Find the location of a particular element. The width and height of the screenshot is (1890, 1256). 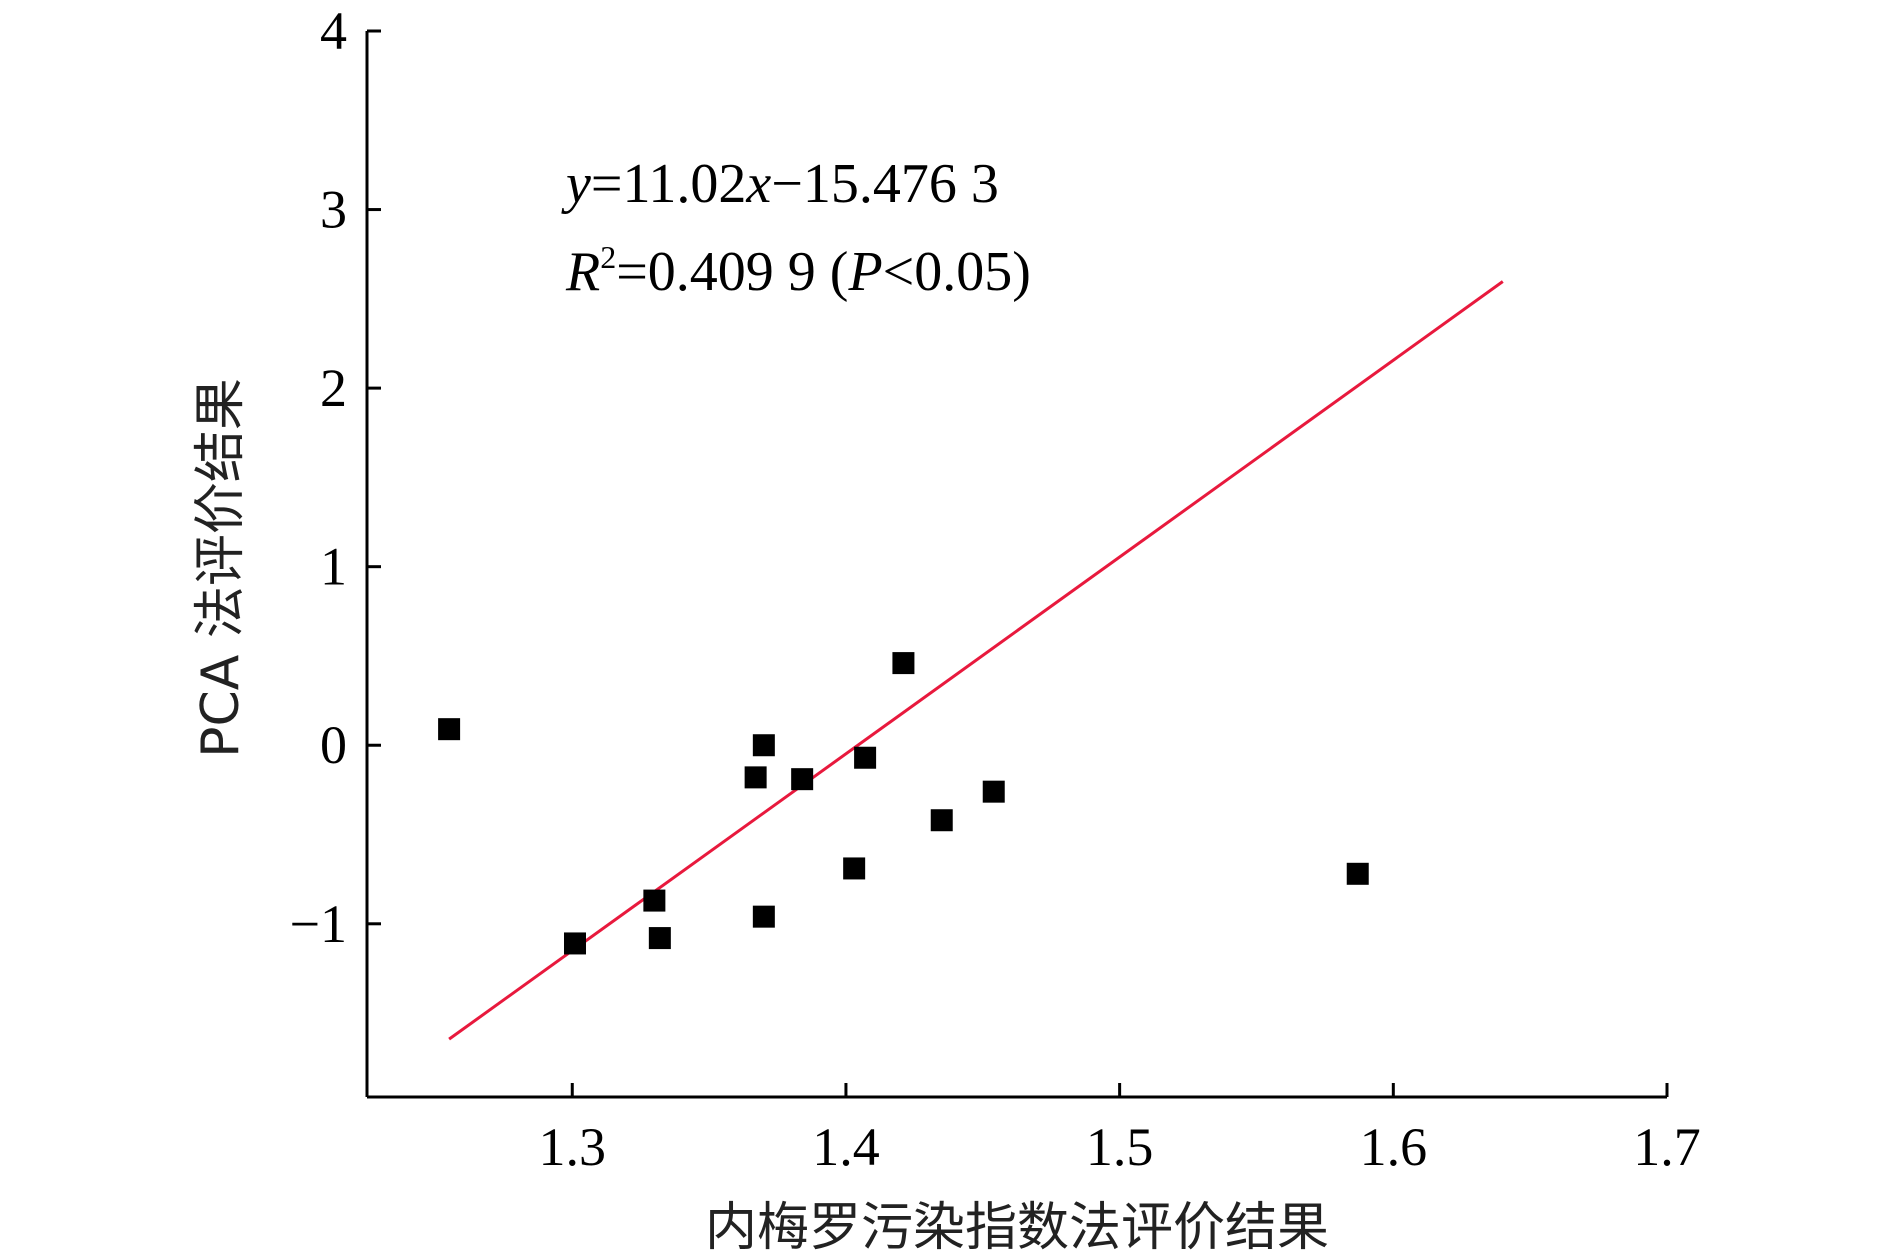

y-tick-label: 4 is located at coordinates (333, 31).